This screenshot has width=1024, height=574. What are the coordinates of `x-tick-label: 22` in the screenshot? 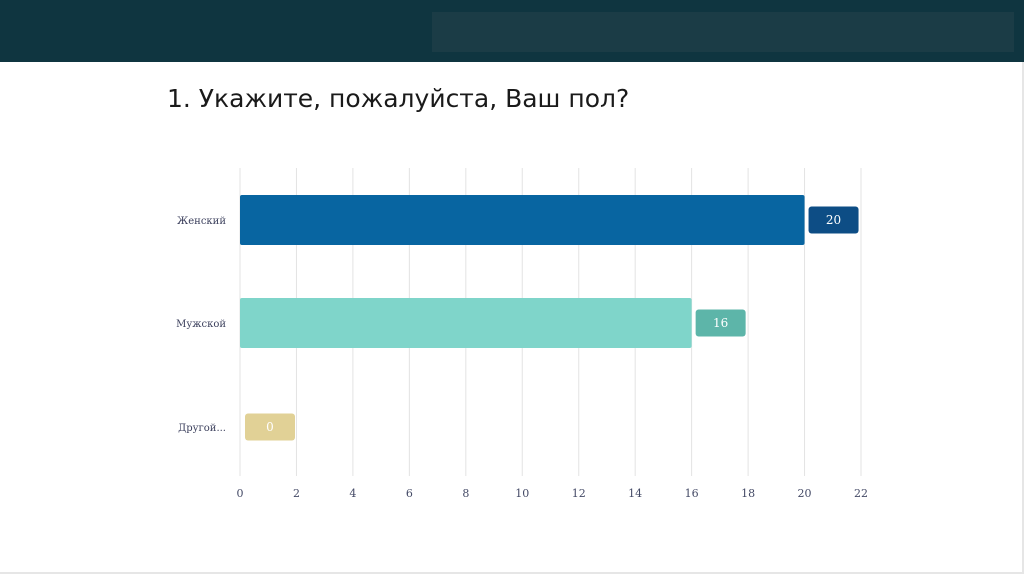 It's located at (861, 493).